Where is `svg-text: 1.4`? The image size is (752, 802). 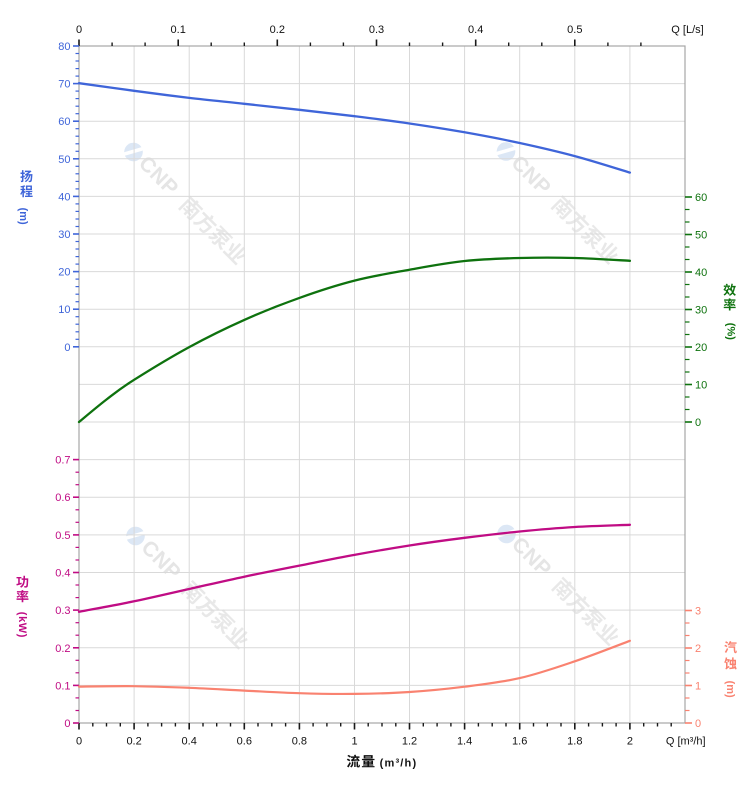 svg-text: 1.4 is located at coordinates (464, 741).